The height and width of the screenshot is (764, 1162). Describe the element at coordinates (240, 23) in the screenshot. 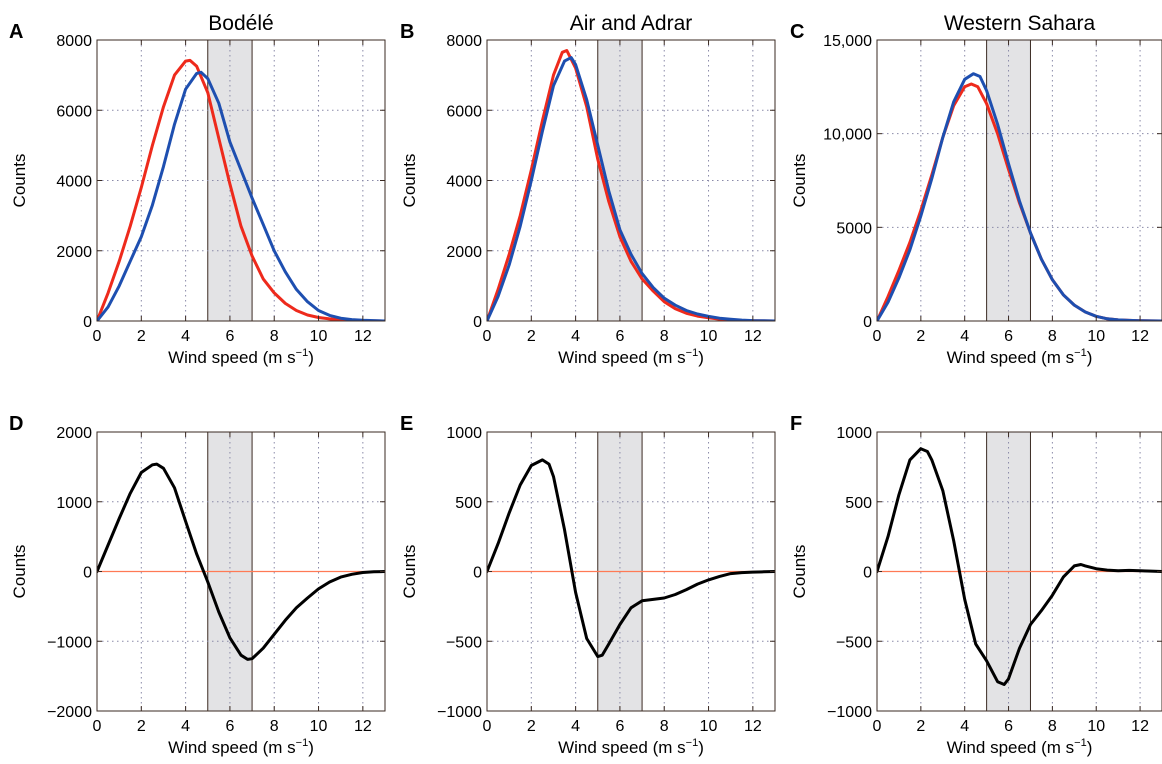

I see `panel-title: Bodélé` at that location.